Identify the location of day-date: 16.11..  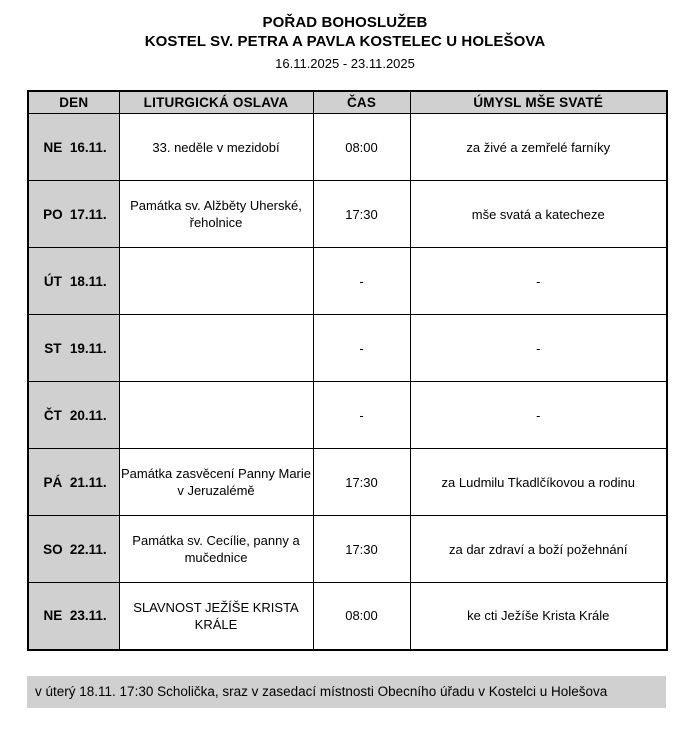
(88, 147).